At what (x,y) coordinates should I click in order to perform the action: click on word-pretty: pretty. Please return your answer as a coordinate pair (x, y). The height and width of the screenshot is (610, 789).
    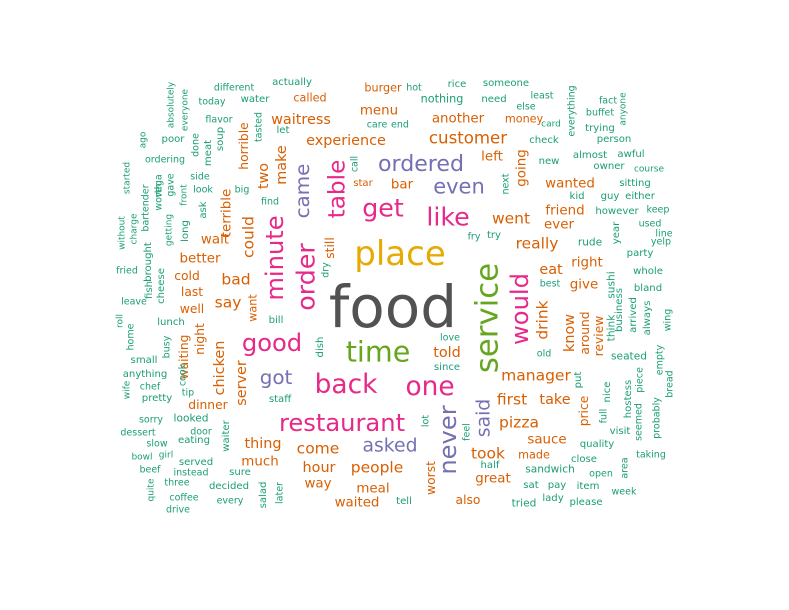
    Looking at the image, I should click on (157, 398).